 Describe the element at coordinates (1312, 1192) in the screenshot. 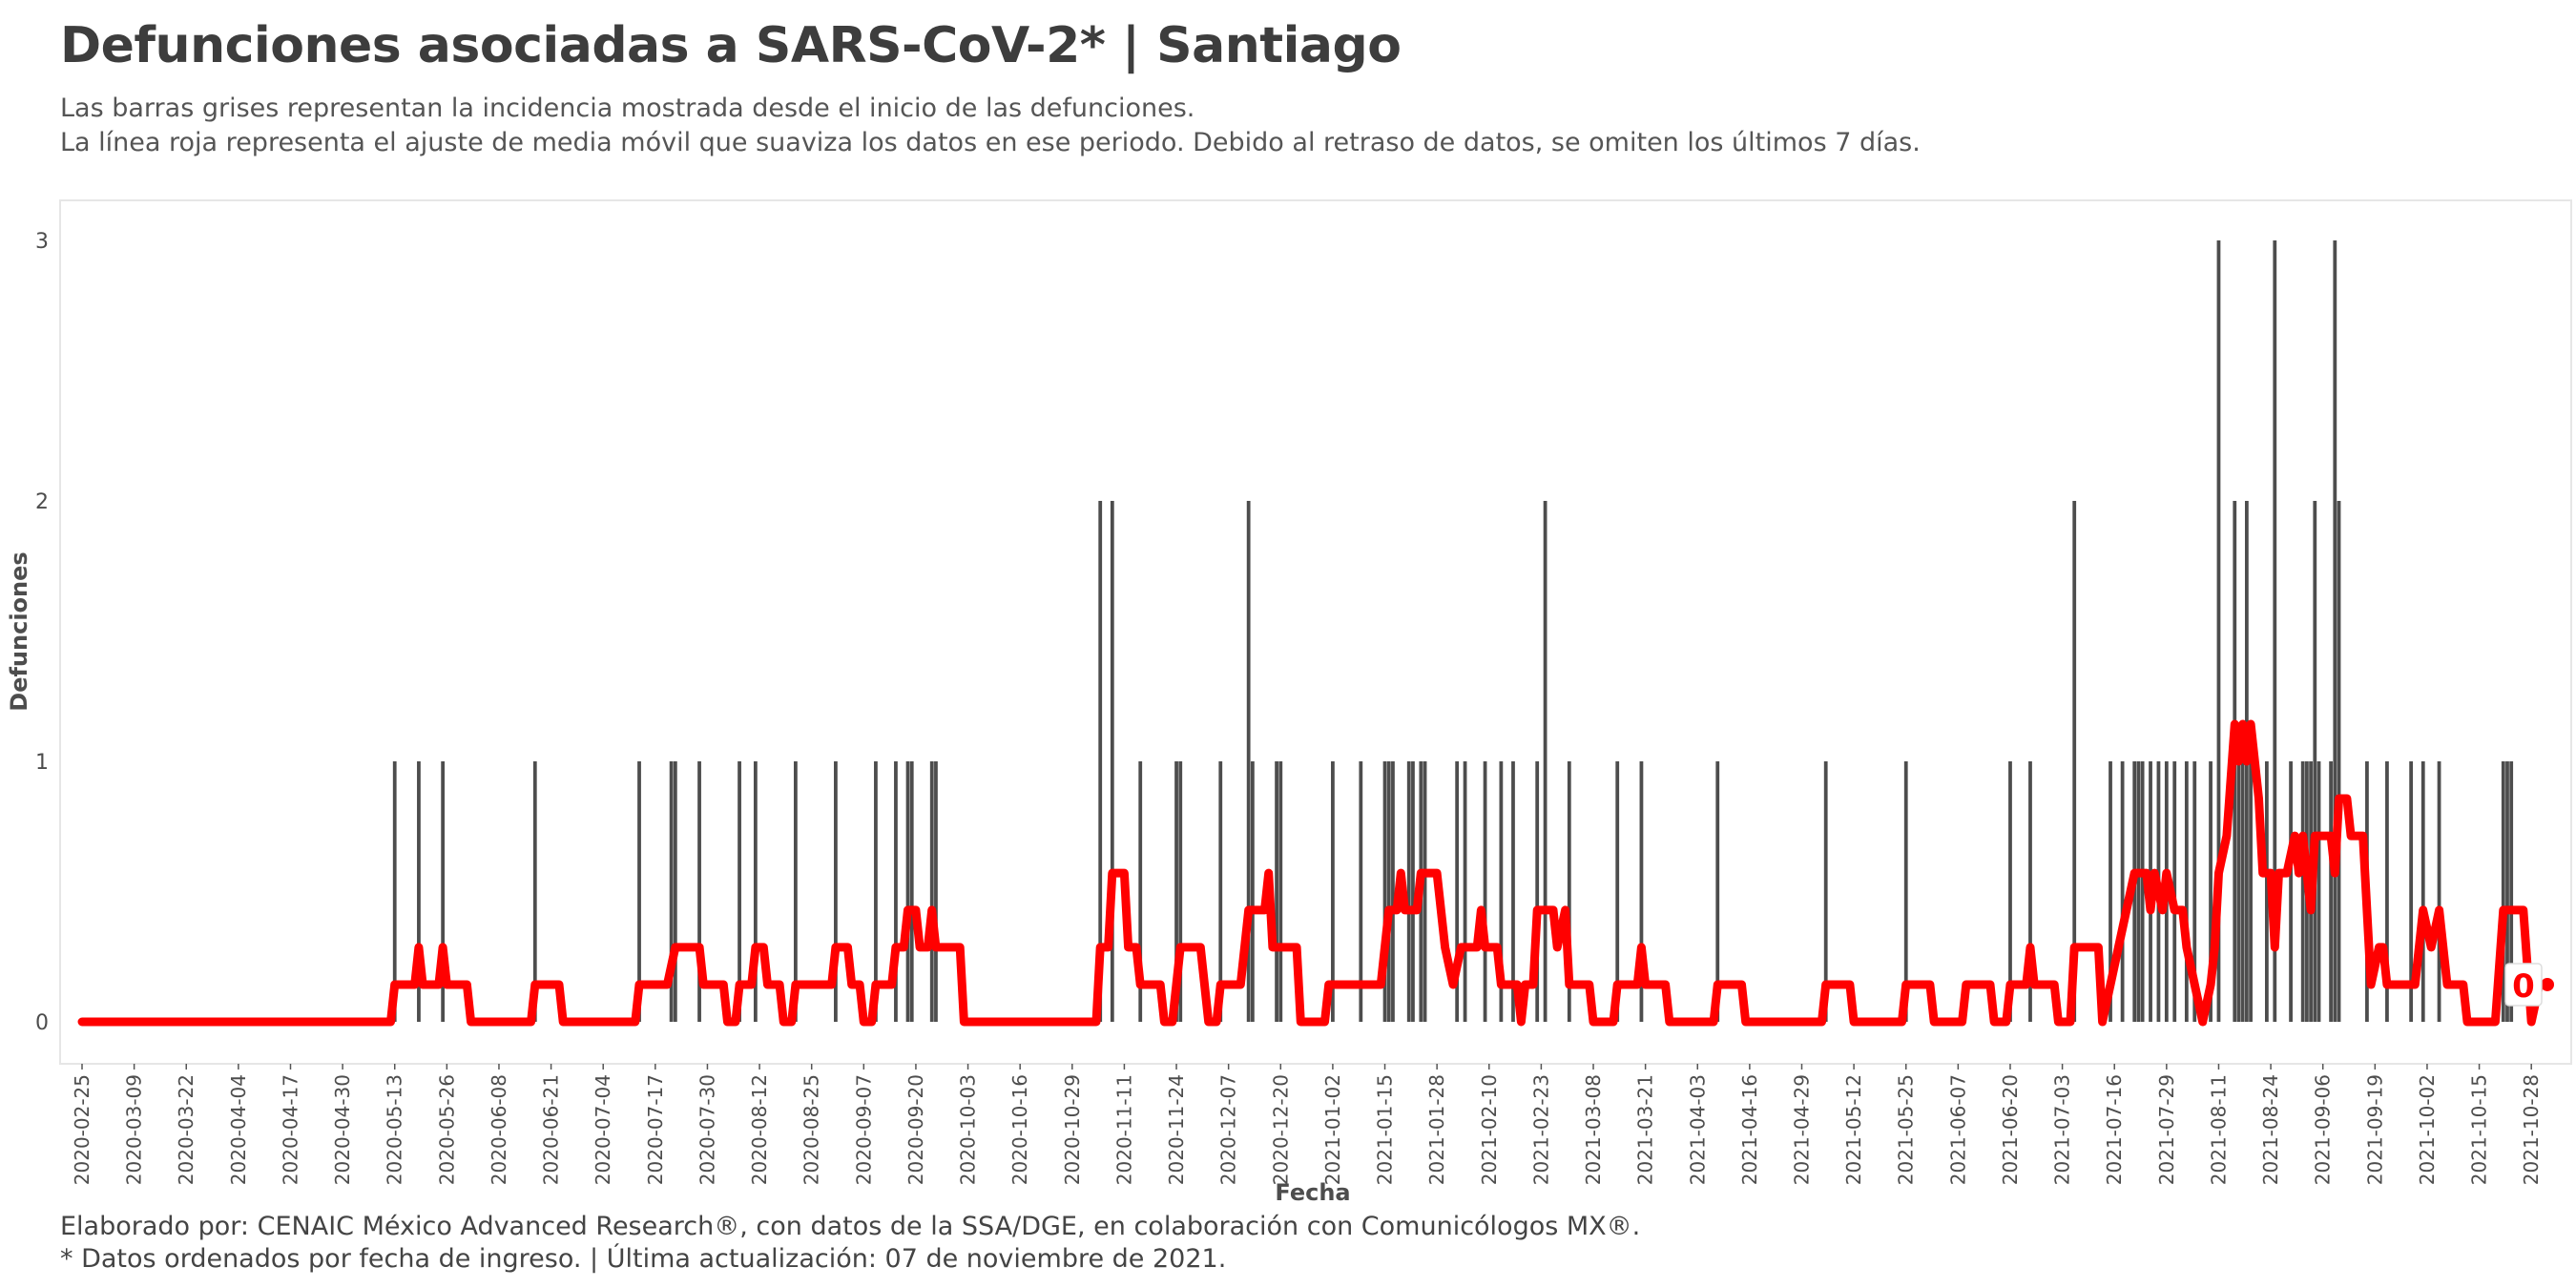

I see `x-axis-title: Fecha` at that location.